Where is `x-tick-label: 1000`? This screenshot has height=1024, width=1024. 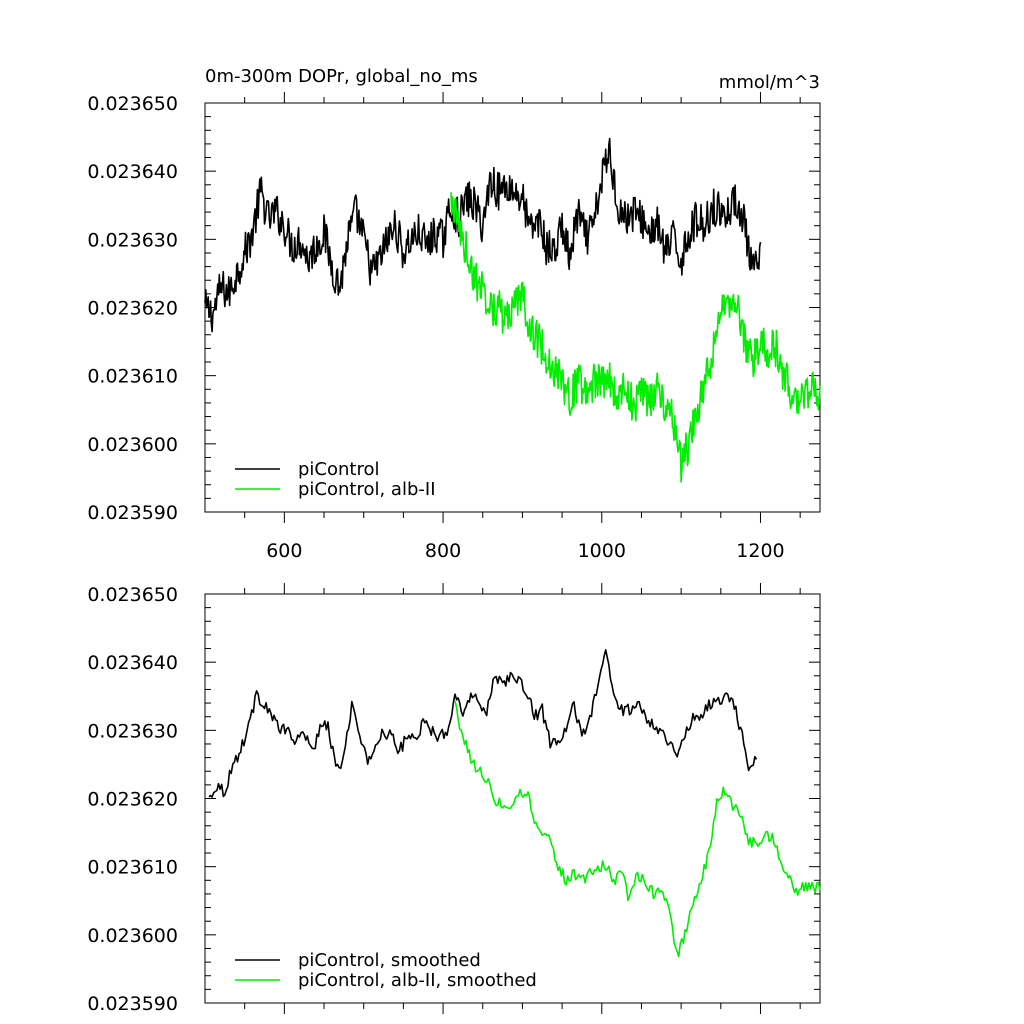 x-tick-label: 1000 is located at coordinates (602, 551).